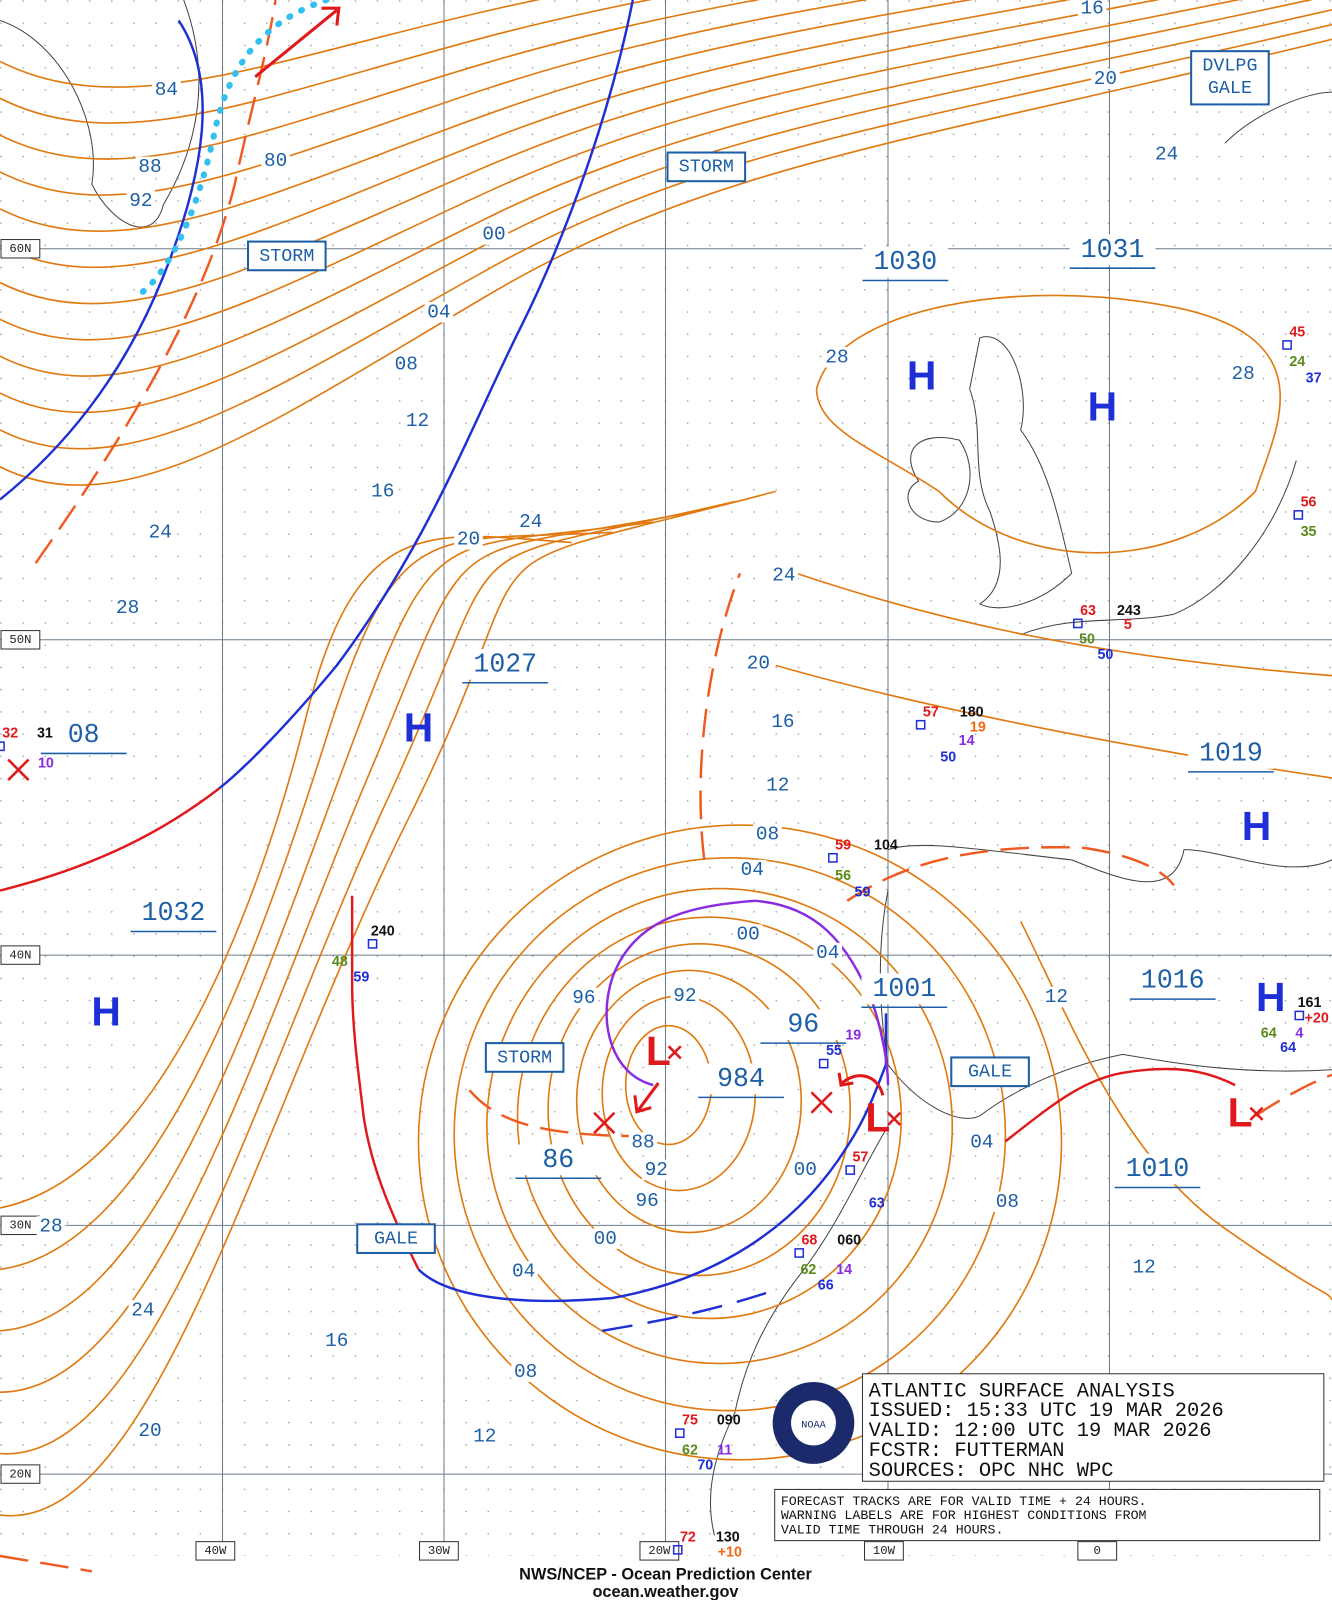  I want to click on station-value: 240, so click(383, 931).